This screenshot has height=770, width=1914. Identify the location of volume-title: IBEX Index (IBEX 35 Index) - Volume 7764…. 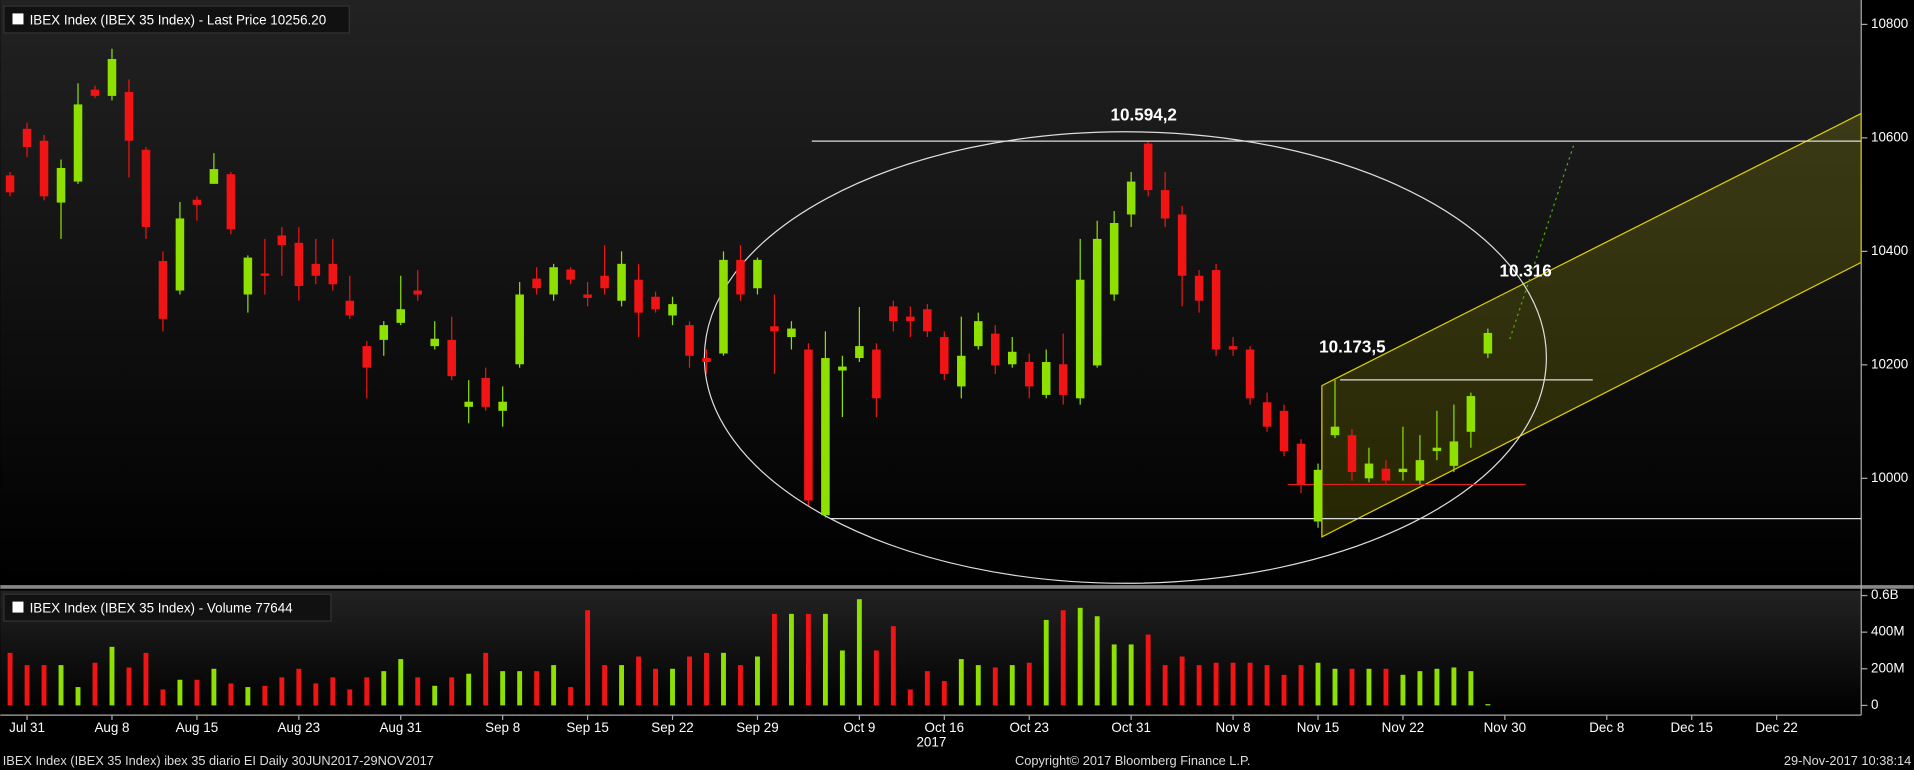
(162, 607).